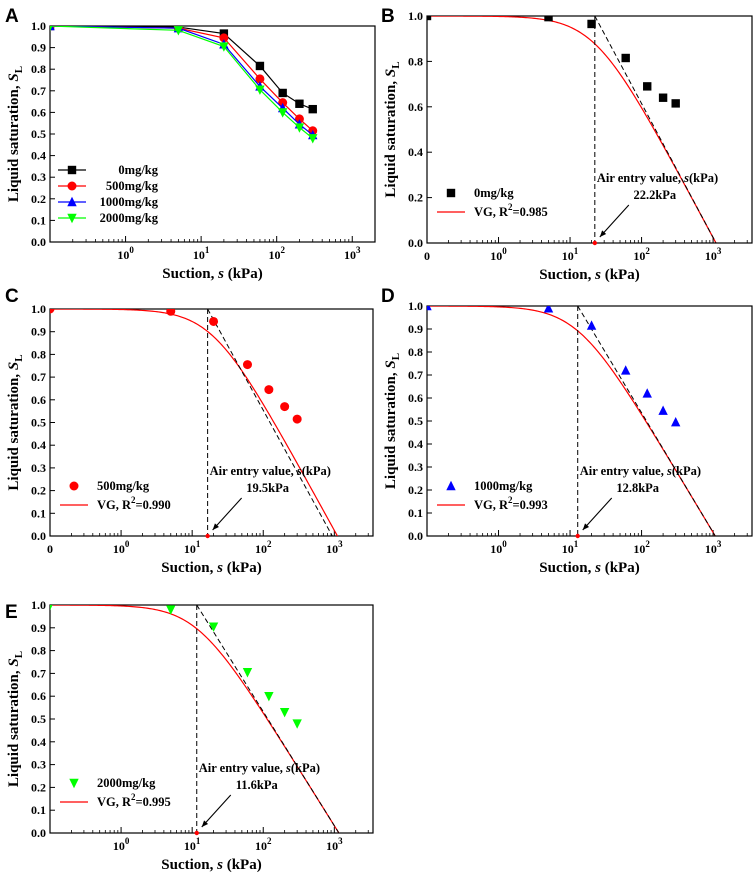 The image size is (754, 879). Describe the element at coordinates (654, 195) in the screenshot. I see `air-entry-value: 22.2kPa` at that location.